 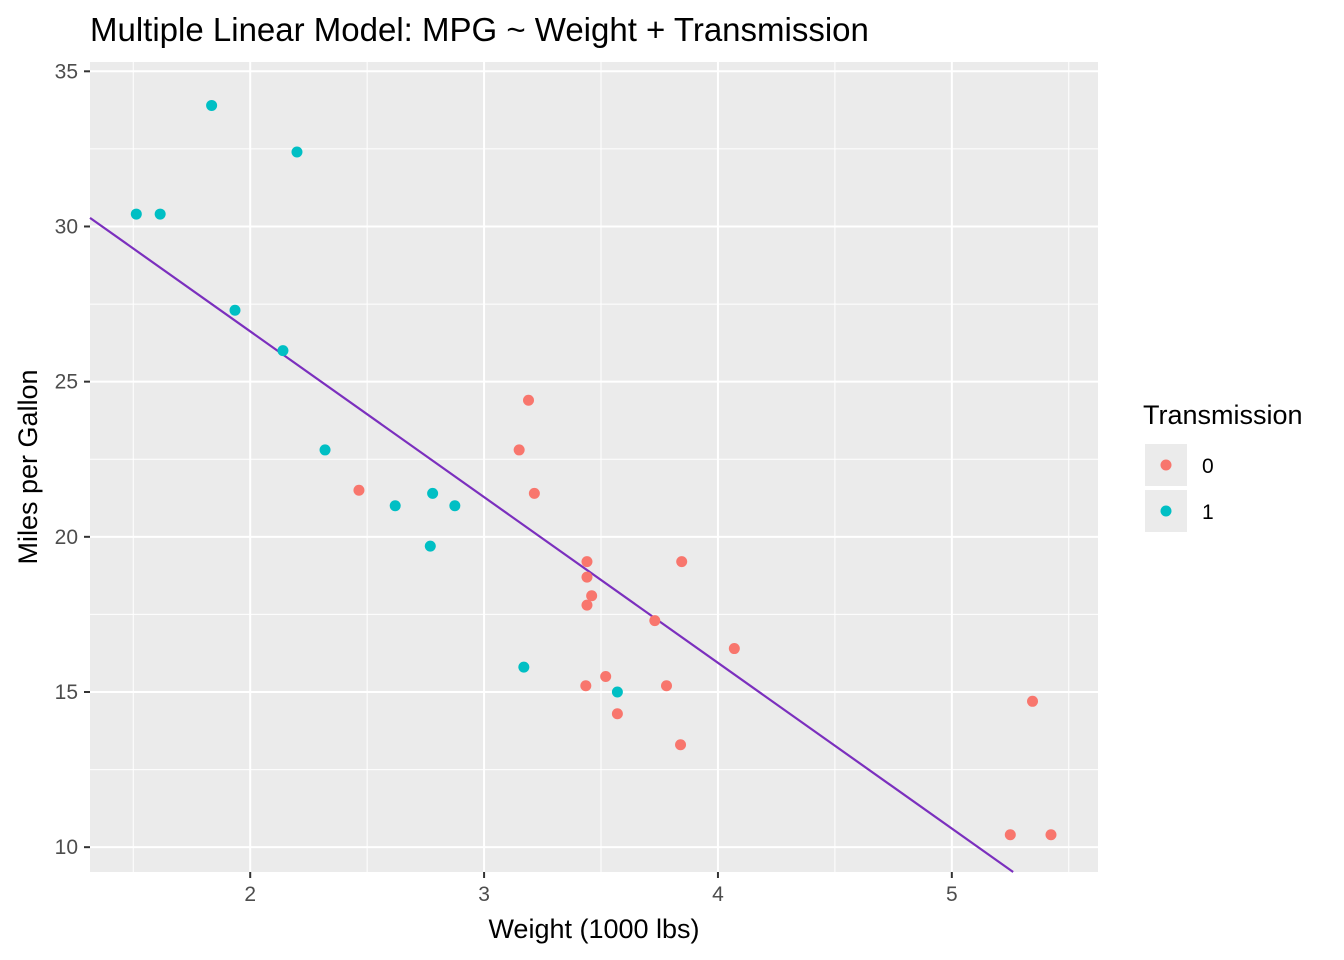 I want to click on legend-label-0: 0, so click(x=1208, y=466).